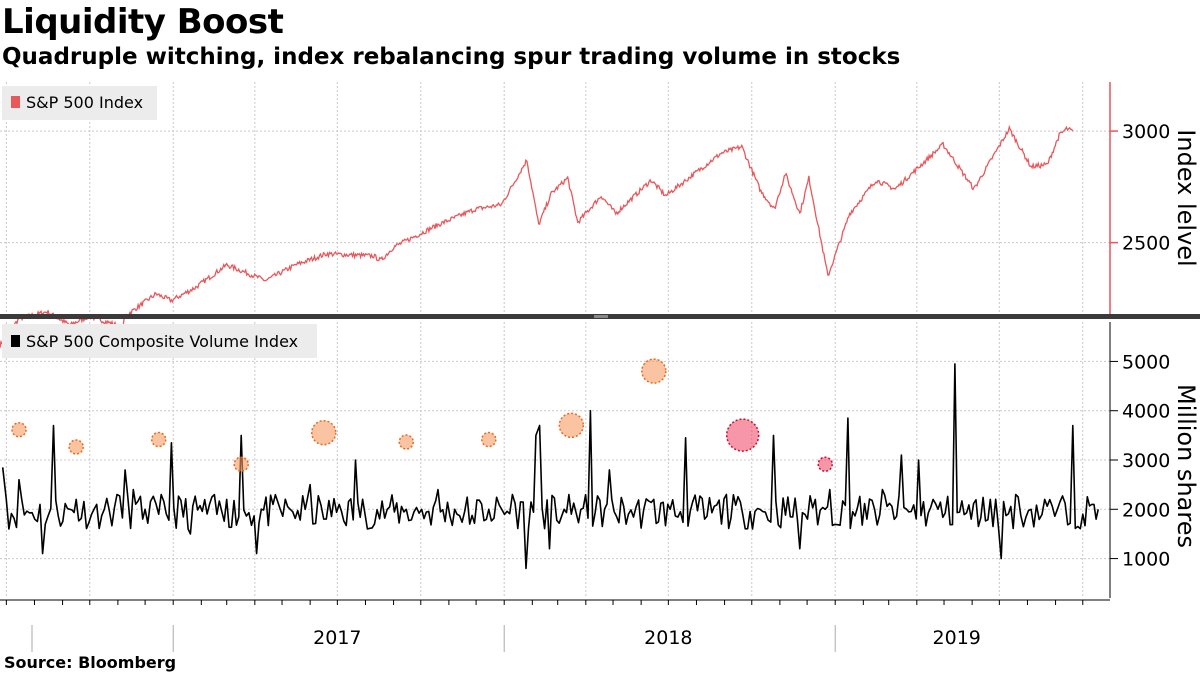 Image resolution: width=1200 pixels, height=675 pixels. Describe the element at coordinates (143, 22) in the screenshot. I see `chart-title: Liquidity Boost` at that location.